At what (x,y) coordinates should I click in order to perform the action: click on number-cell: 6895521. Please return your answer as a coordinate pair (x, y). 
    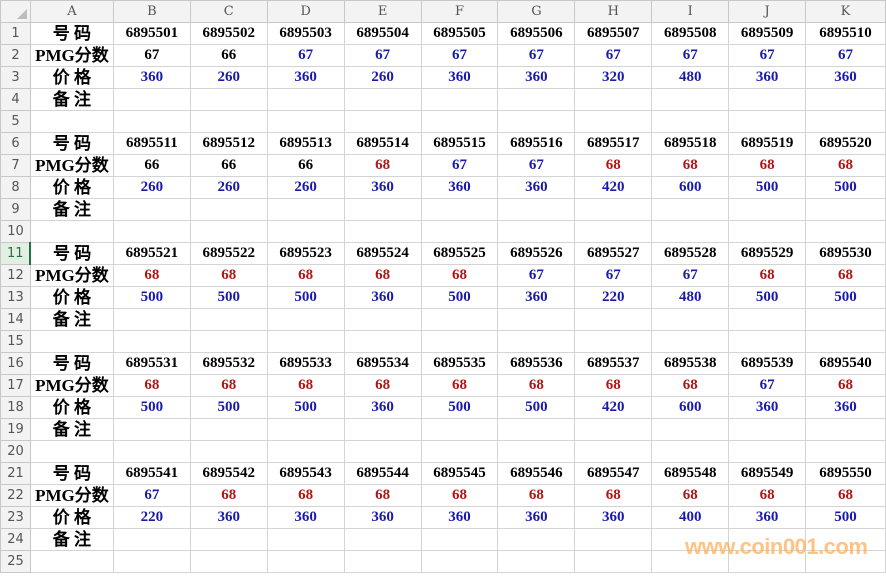
    Looking at the image, I should click on (151, 253).